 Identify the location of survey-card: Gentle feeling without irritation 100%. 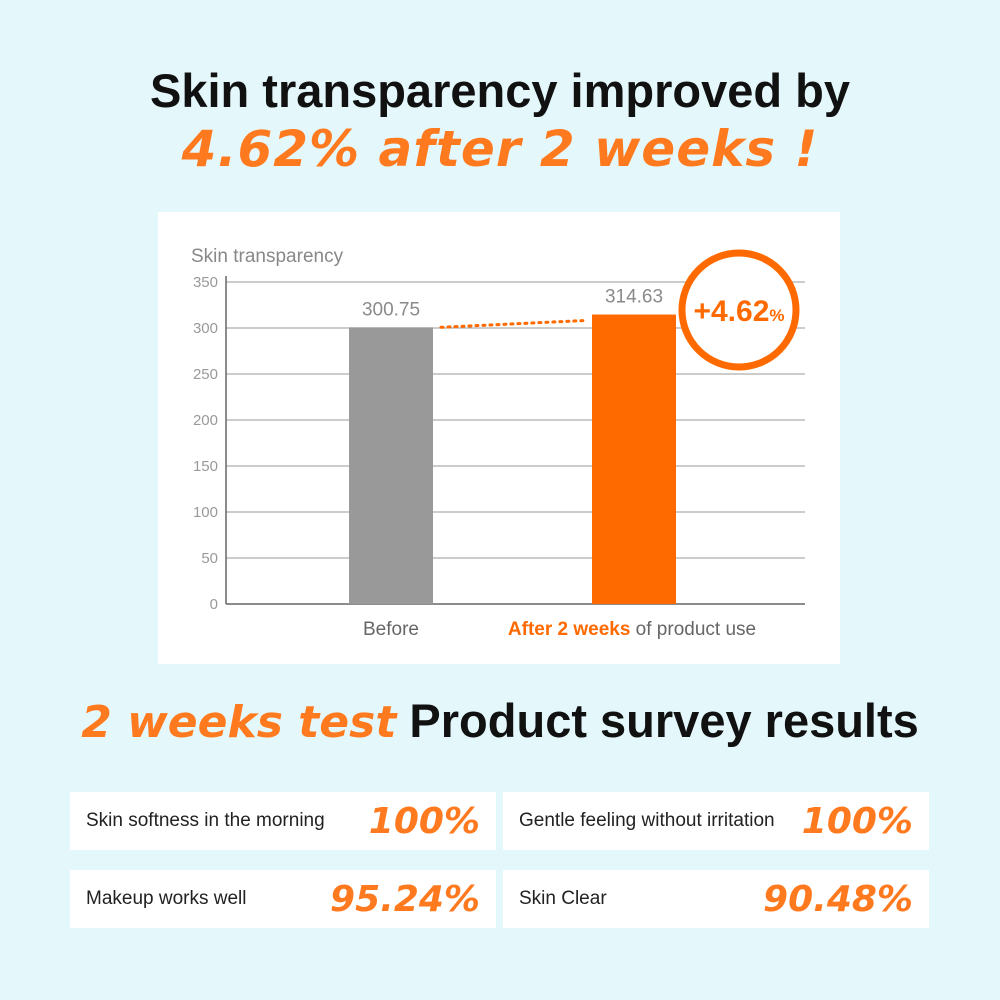
(716, 821).